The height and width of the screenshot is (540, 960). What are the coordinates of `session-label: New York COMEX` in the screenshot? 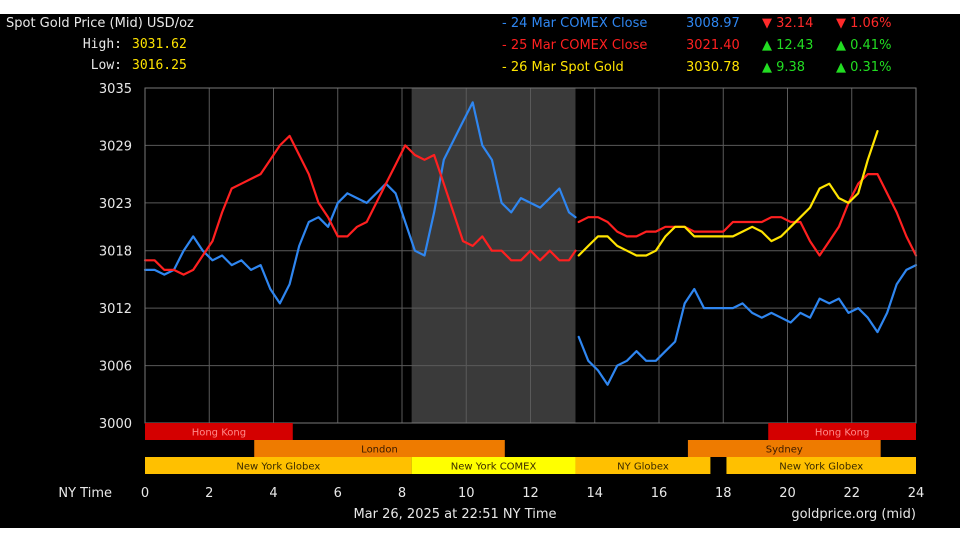 It's located at (494, 467).